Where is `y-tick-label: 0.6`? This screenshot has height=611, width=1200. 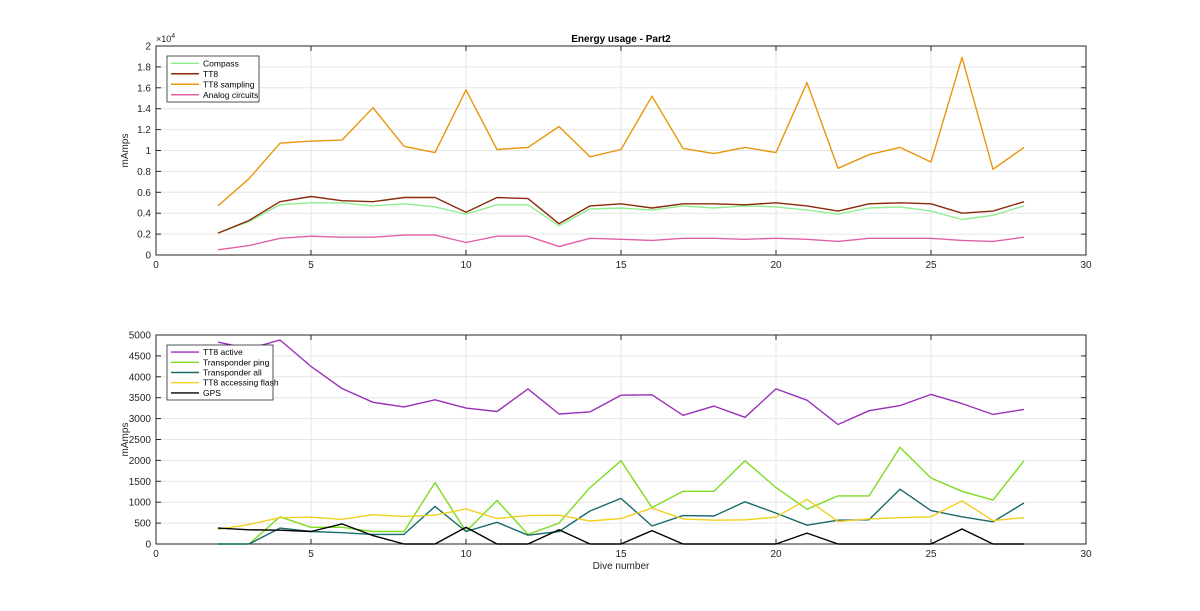 y-tick-label: 0.6 is located at coordinates (144, 193).